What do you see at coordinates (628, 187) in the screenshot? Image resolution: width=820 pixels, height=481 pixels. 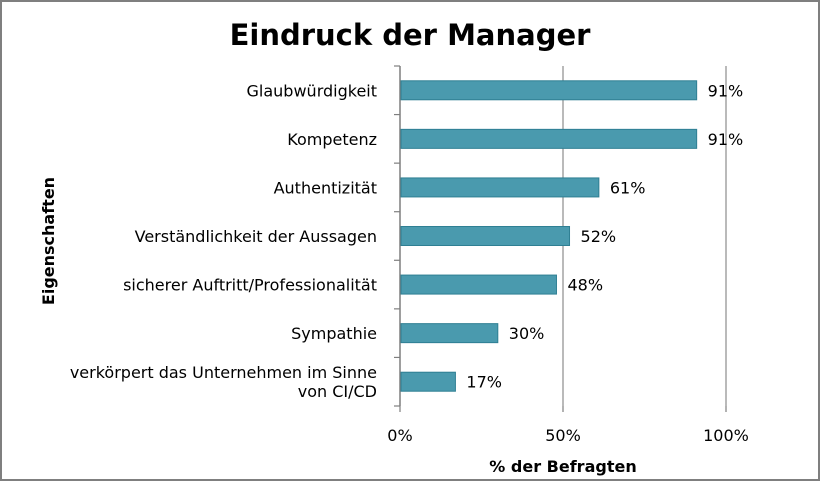 I see `value-label: 61%` at bounding box center [628, 187].